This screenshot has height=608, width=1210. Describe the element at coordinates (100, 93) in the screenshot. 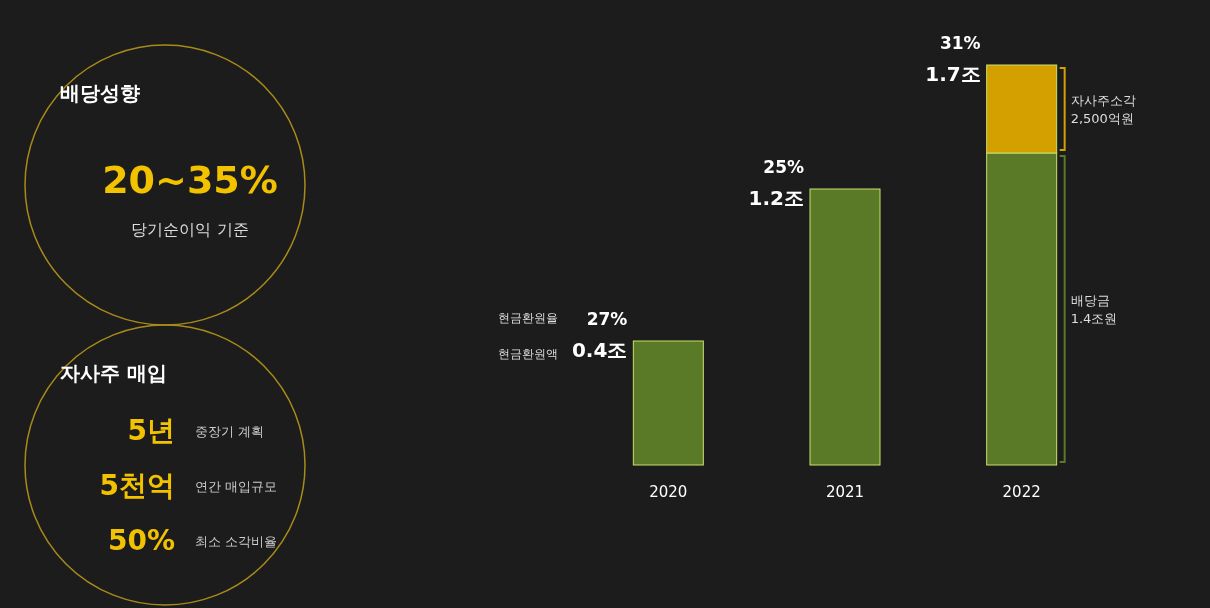

I see `text: 배당성향` at that location.